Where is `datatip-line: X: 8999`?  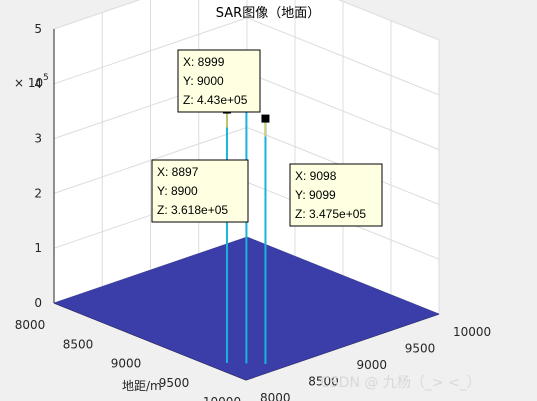
datatip-line: X: 8999 is located at coordinates (204, 62).